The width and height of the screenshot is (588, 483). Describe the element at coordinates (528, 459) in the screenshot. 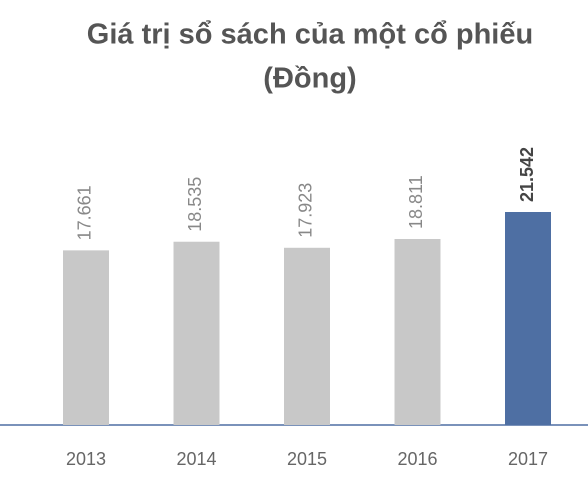

I see `x-tick-label: 2017` at that location.